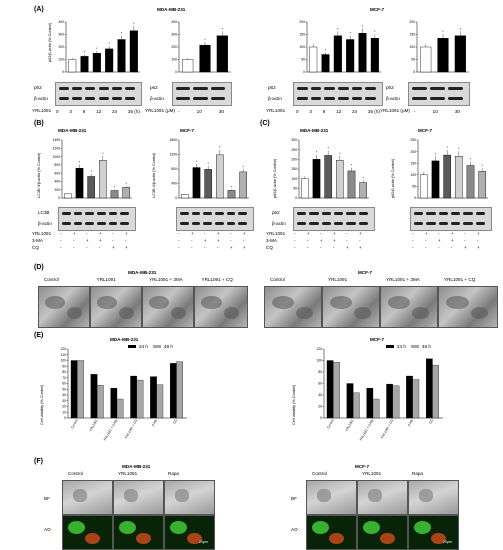  I want to click on micrograph-label: YRL1091 + CQ, so click(460, 279).